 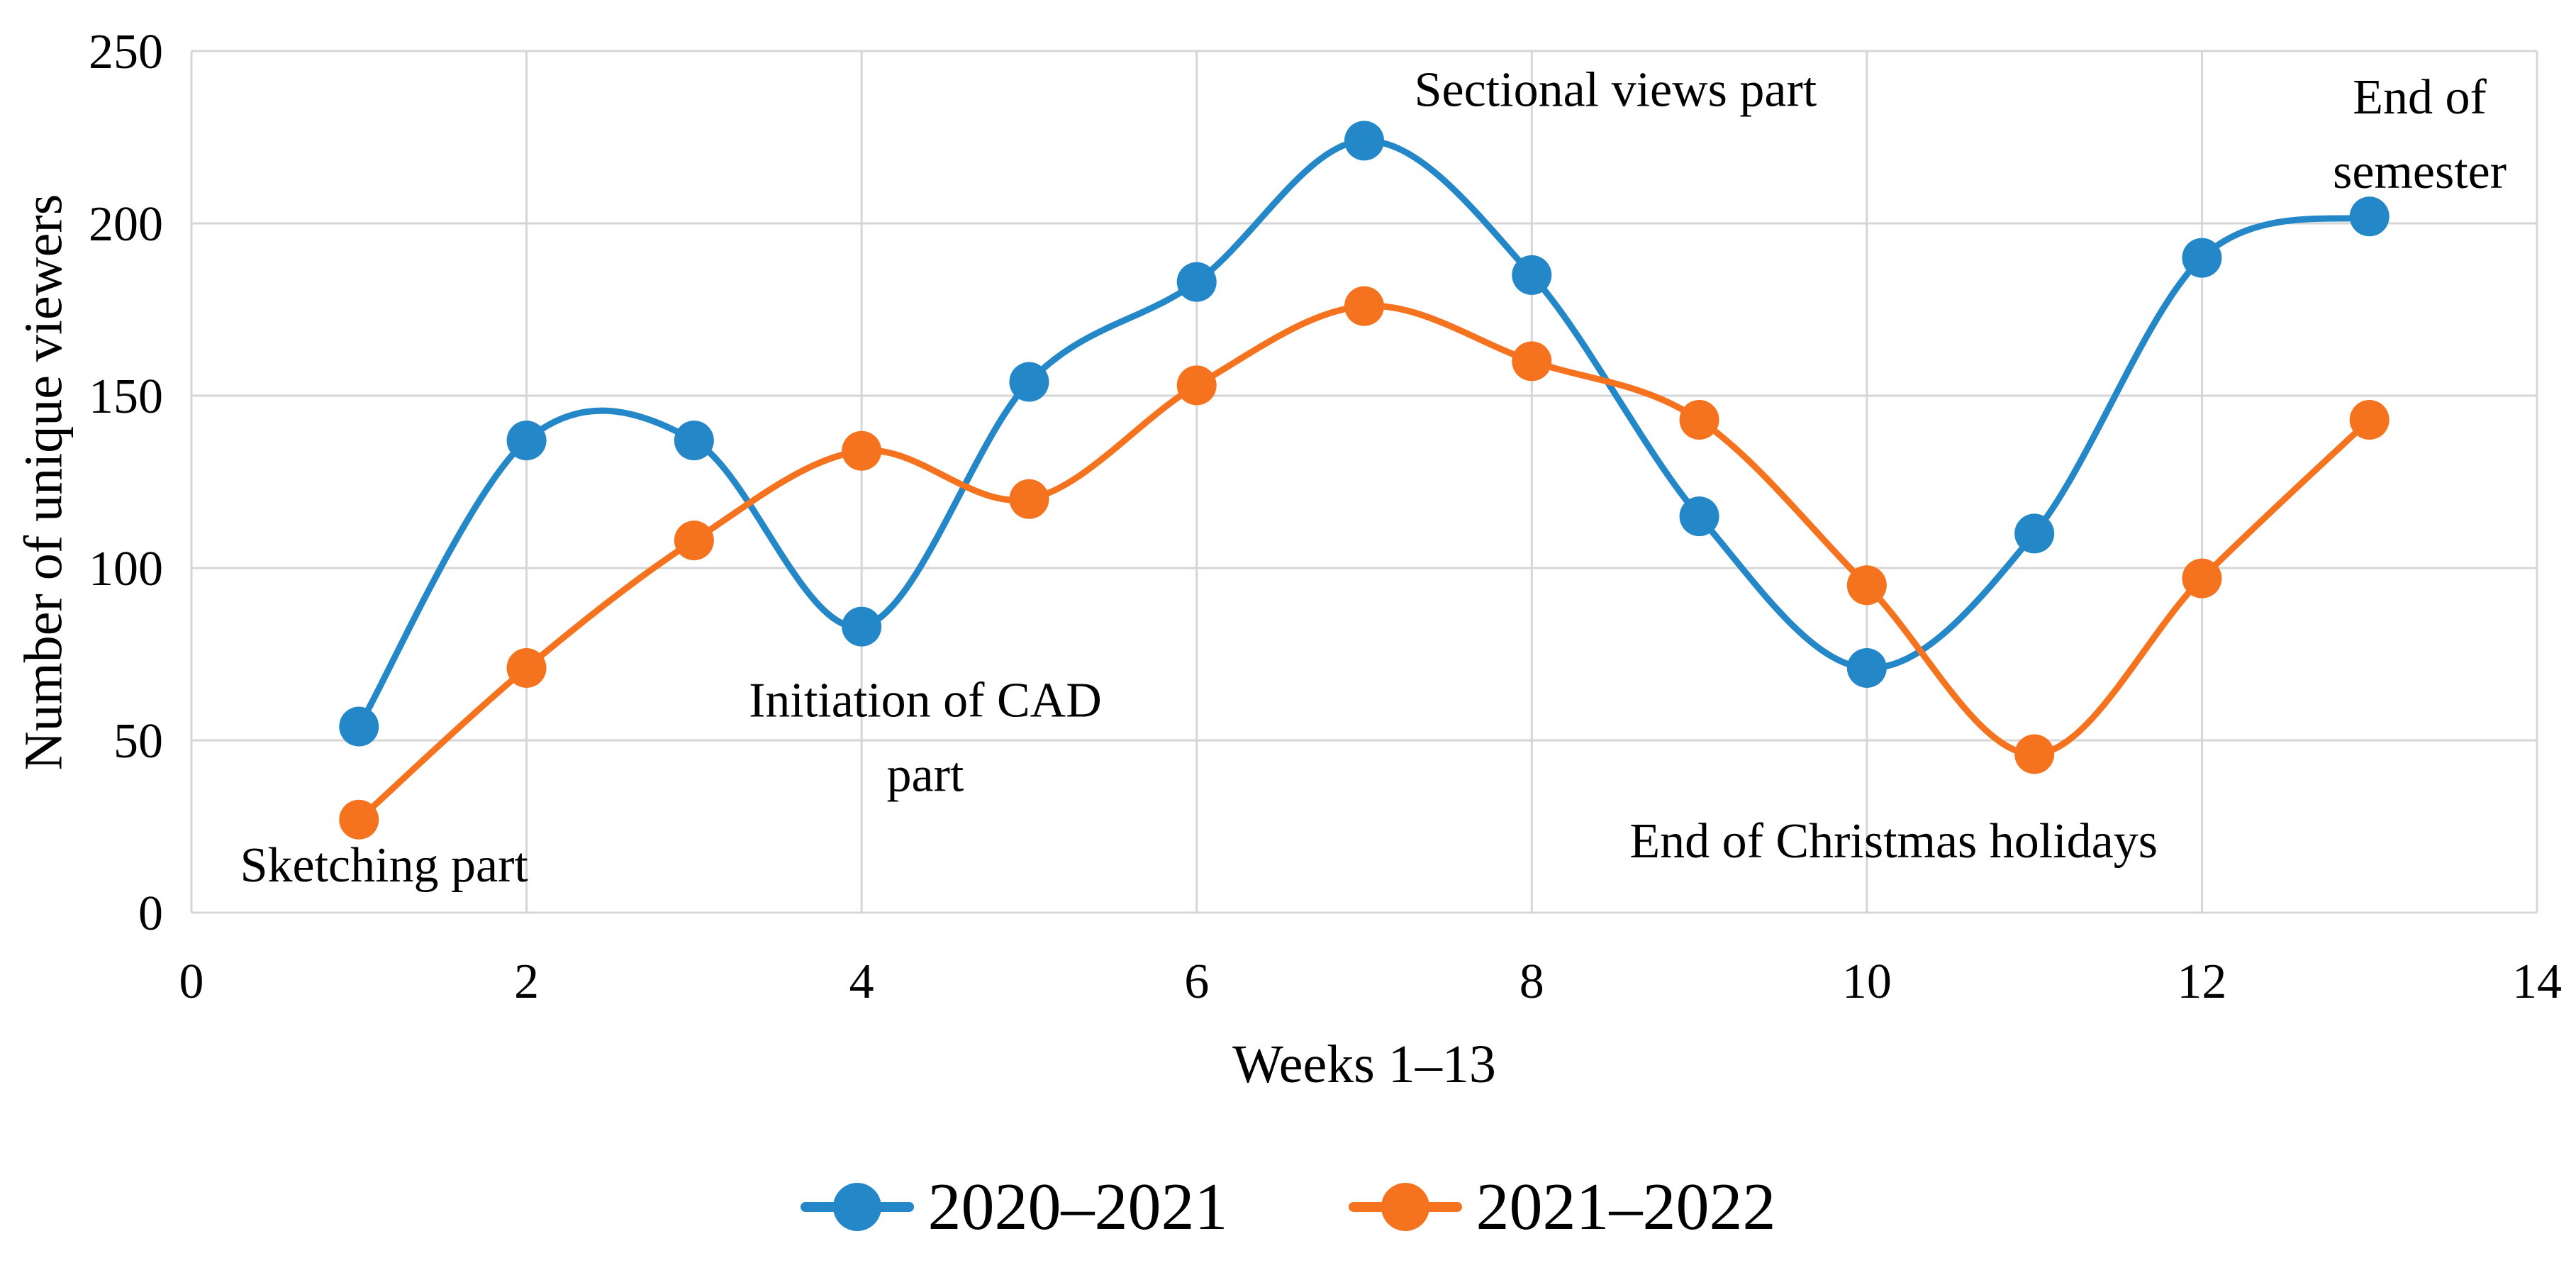 What do you see at coordinates (2537, 982) in the screenshot?
I see `x-tick-label: 14` at bounding box center [2537, 982].